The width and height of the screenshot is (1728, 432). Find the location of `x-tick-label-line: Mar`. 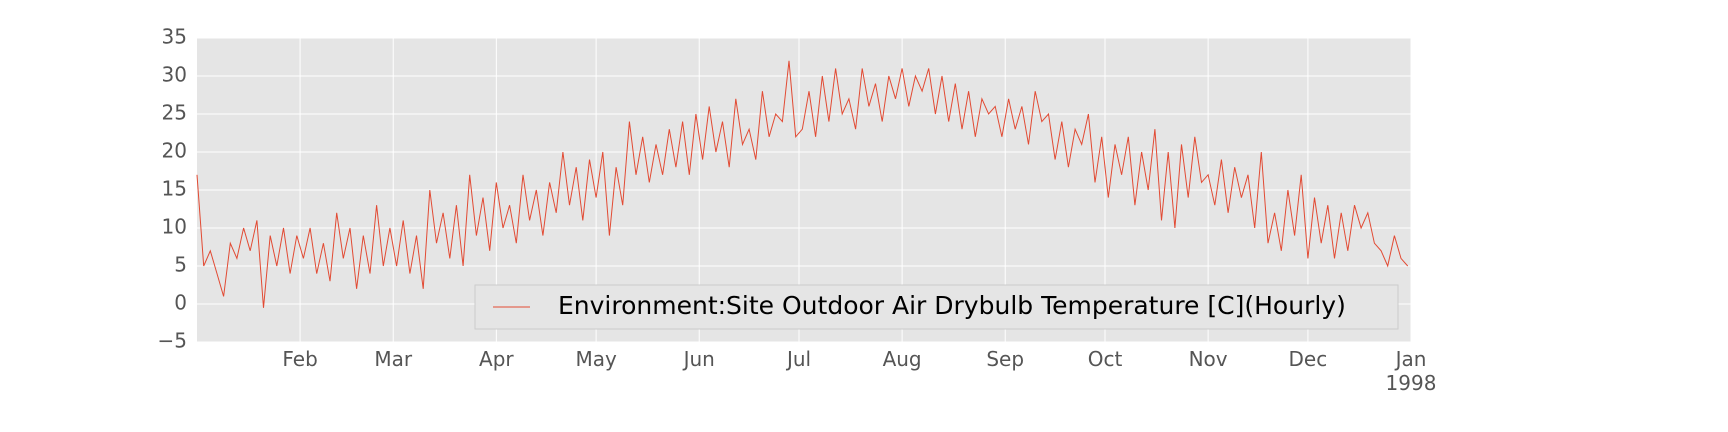

x-tick-label-line: Mar is located at coordinates (393, 359).